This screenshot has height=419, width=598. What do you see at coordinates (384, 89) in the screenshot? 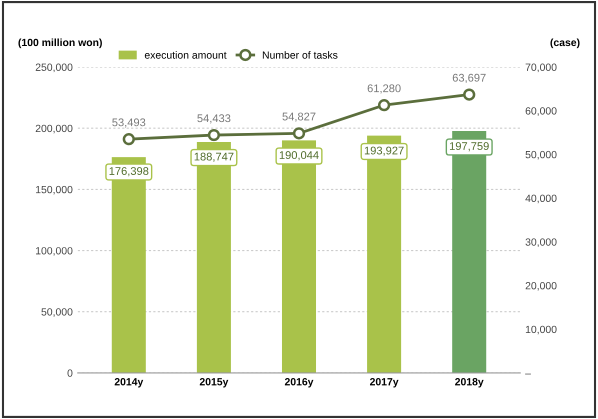
I see `data-label: 61,280` at bounding box center [384, 89].